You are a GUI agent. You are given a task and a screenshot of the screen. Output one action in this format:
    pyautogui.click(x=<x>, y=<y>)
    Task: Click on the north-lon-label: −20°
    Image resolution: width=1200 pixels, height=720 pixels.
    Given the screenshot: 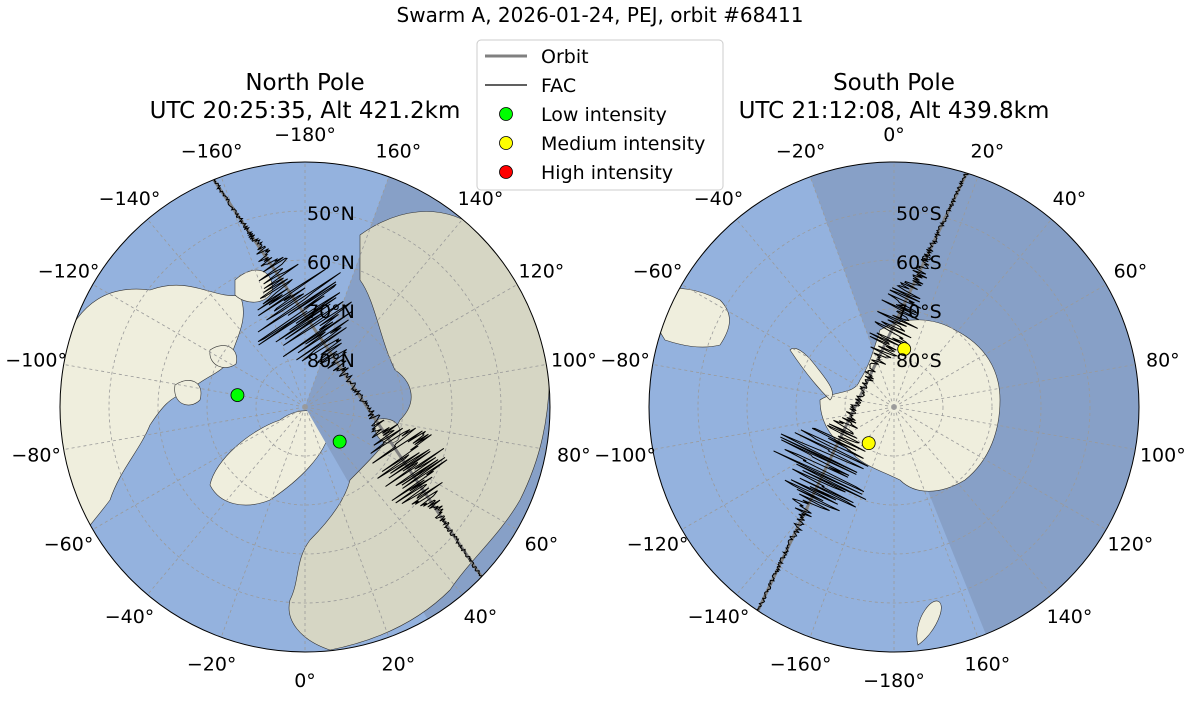 What is the action you would take?
    pyautogui.click(x=212, y=665)
    